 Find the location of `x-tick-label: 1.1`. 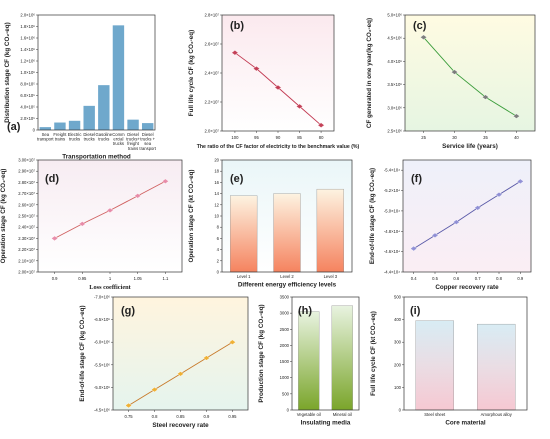

x-tick-label: 1.1 is located at coordinates (165, 278).